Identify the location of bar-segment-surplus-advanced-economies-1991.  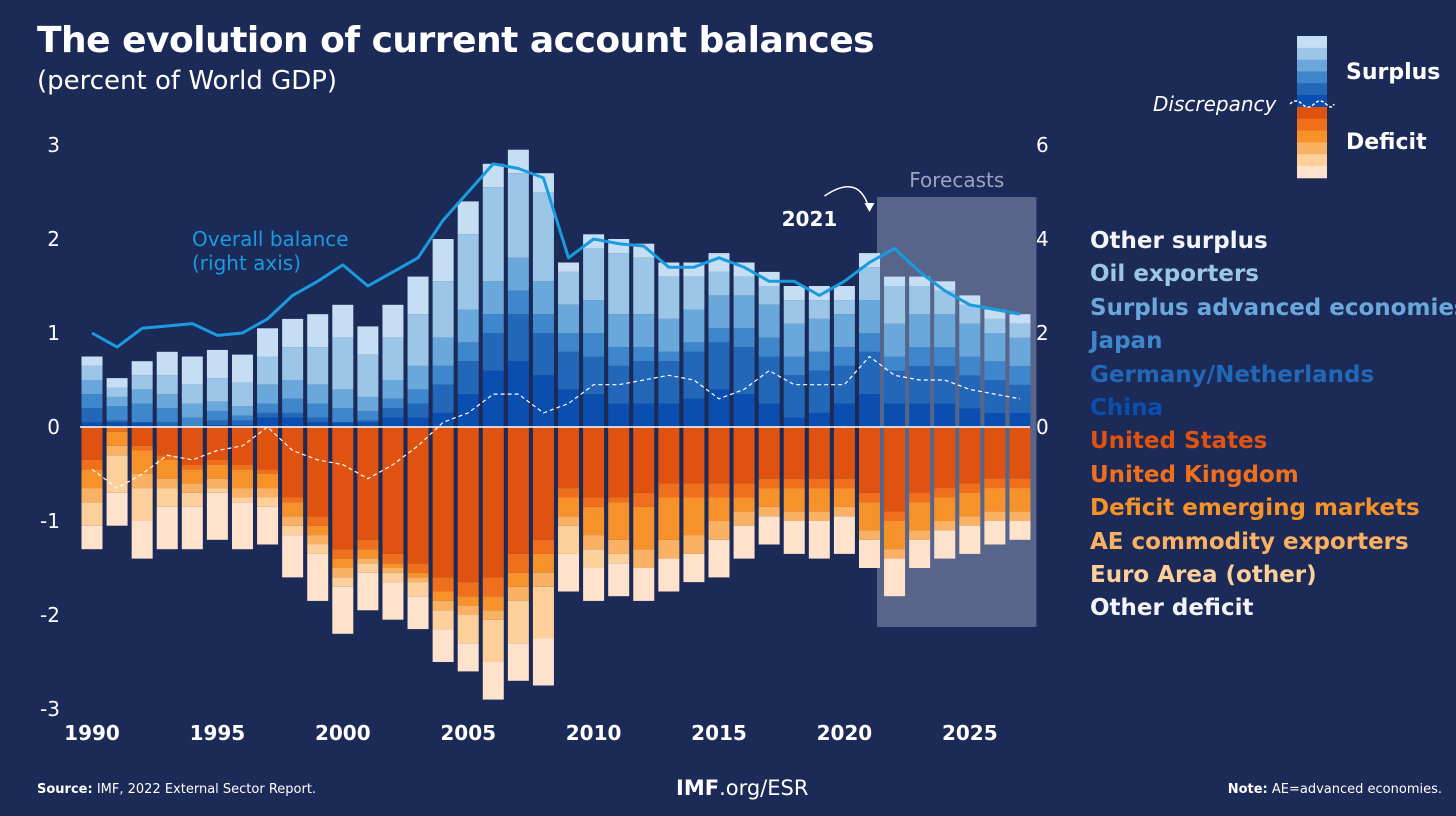
(117, 401).